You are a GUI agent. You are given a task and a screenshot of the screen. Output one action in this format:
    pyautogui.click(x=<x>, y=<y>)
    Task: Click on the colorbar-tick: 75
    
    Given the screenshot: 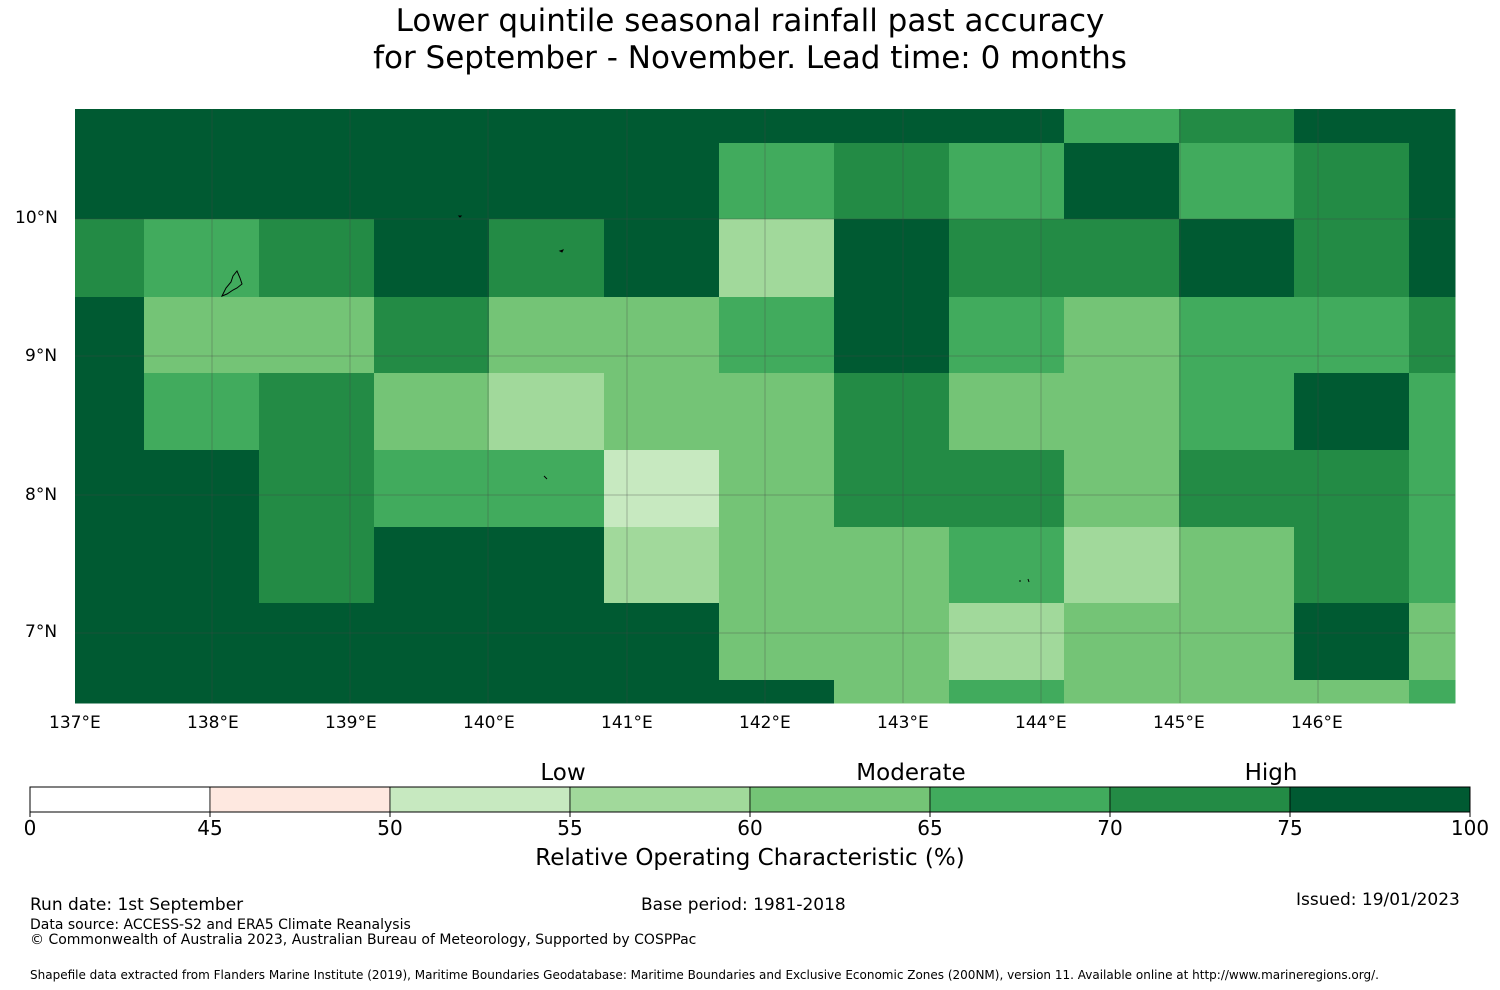 What is the action you would take?
    pyautogui.click(x=1290, y=828)
    